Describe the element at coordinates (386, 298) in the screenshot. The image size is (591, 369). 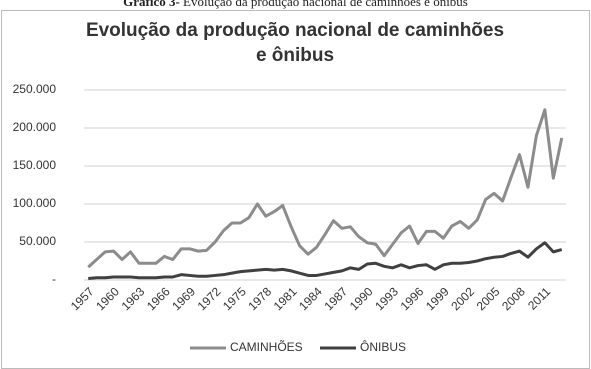
I see `x-tick-label: 1993` at that location.